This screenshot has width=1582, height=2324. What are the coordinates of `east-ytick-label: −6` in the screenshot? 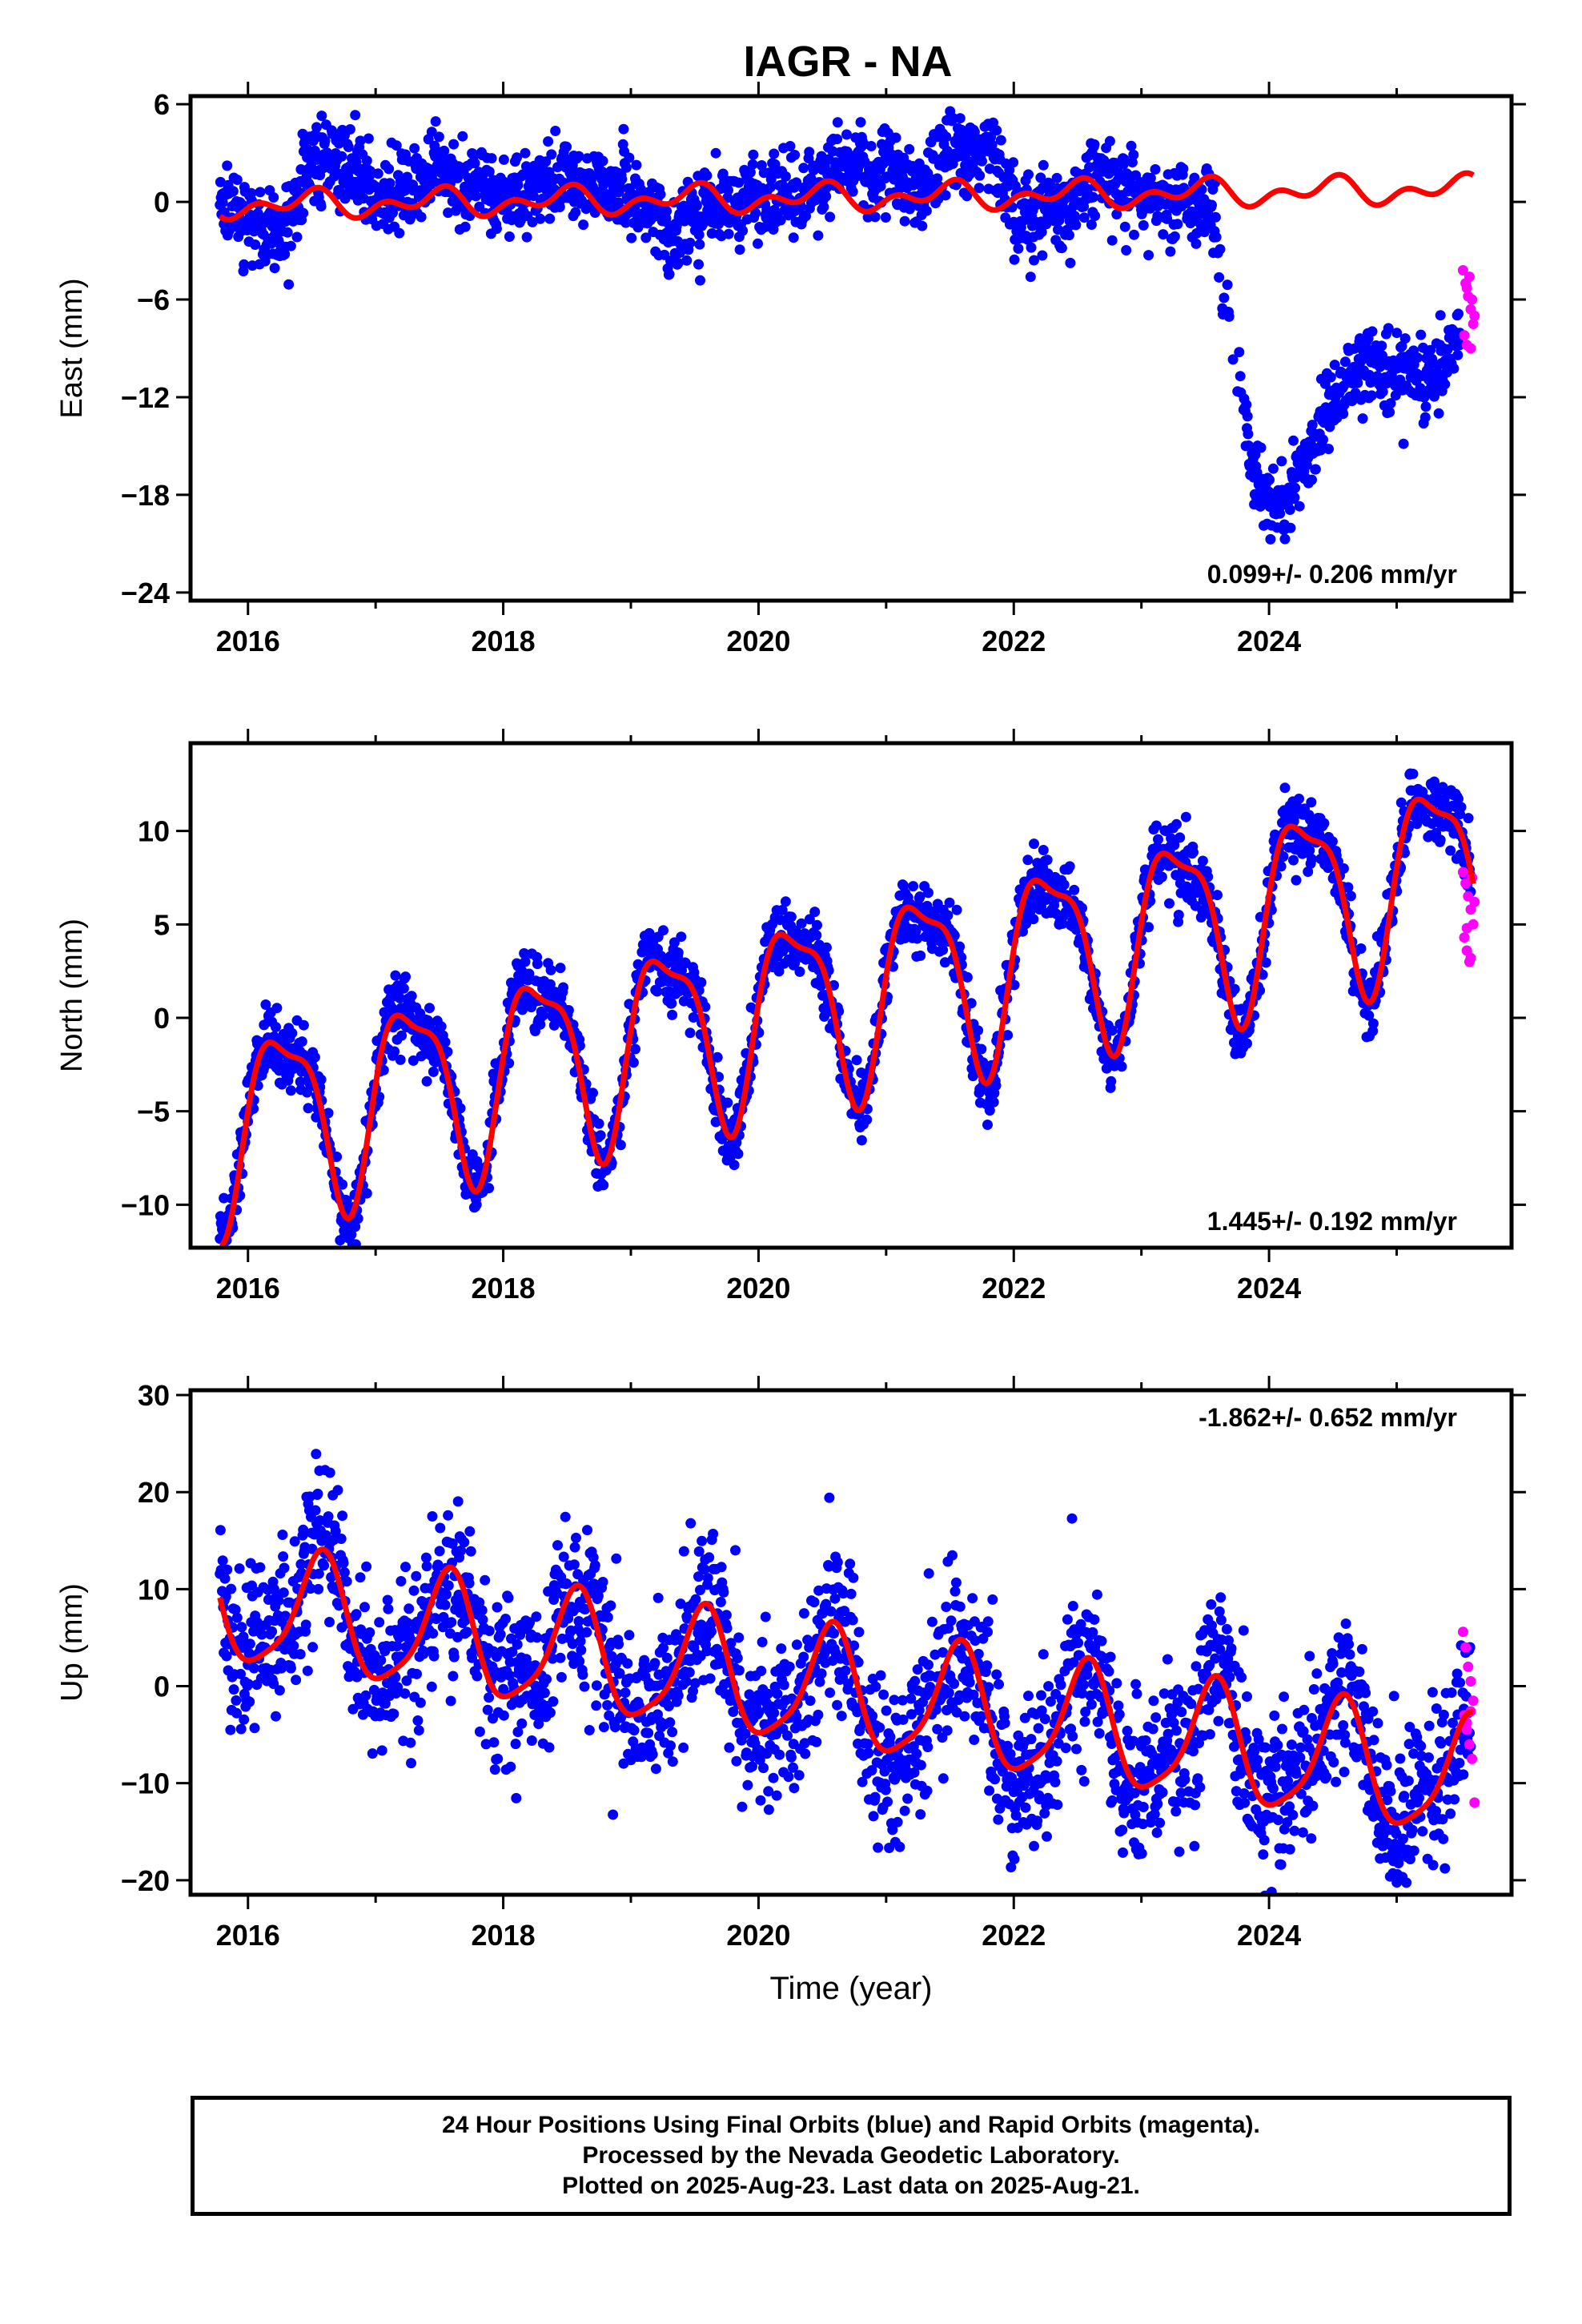 It's located at (154, 299).